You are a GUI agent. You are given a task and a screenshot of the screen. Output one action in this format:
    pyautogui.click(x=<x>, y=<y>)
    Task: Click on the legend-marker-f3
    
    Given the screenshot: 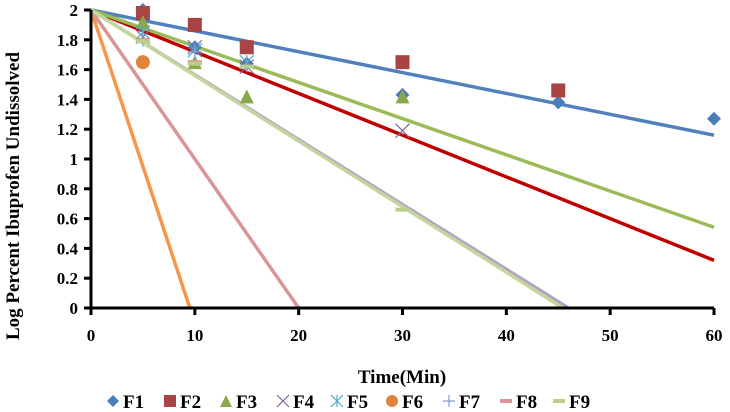 What is the action you would take?
    pyautogui.click(x=226, y=401)
    